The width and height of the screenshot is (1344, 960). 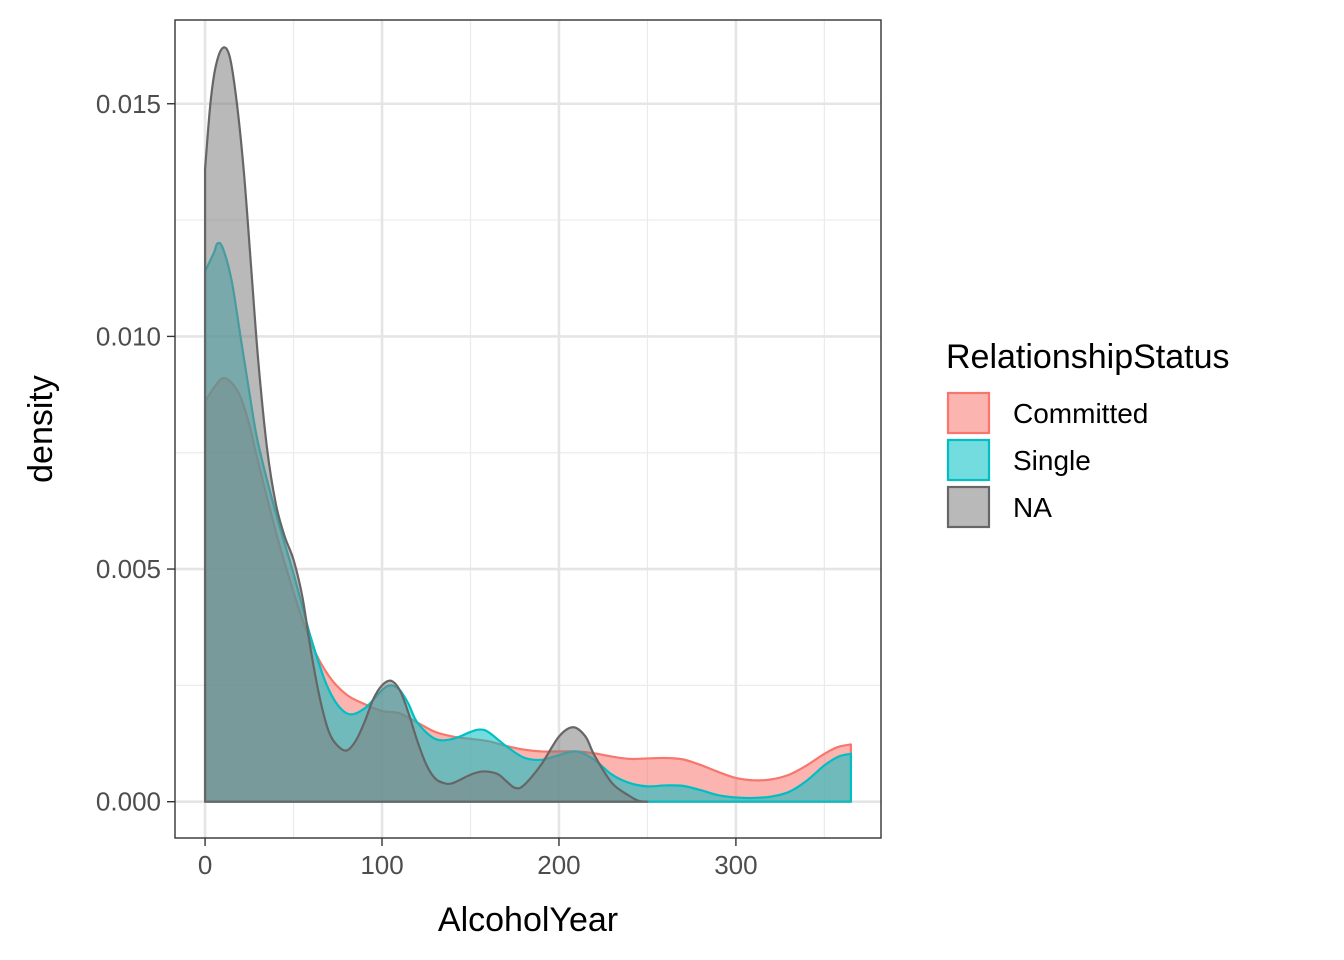 What do you see at coordinates (968, 460) in the screenshot?
I see `legend-key-single` at bounding box center [968, 460].